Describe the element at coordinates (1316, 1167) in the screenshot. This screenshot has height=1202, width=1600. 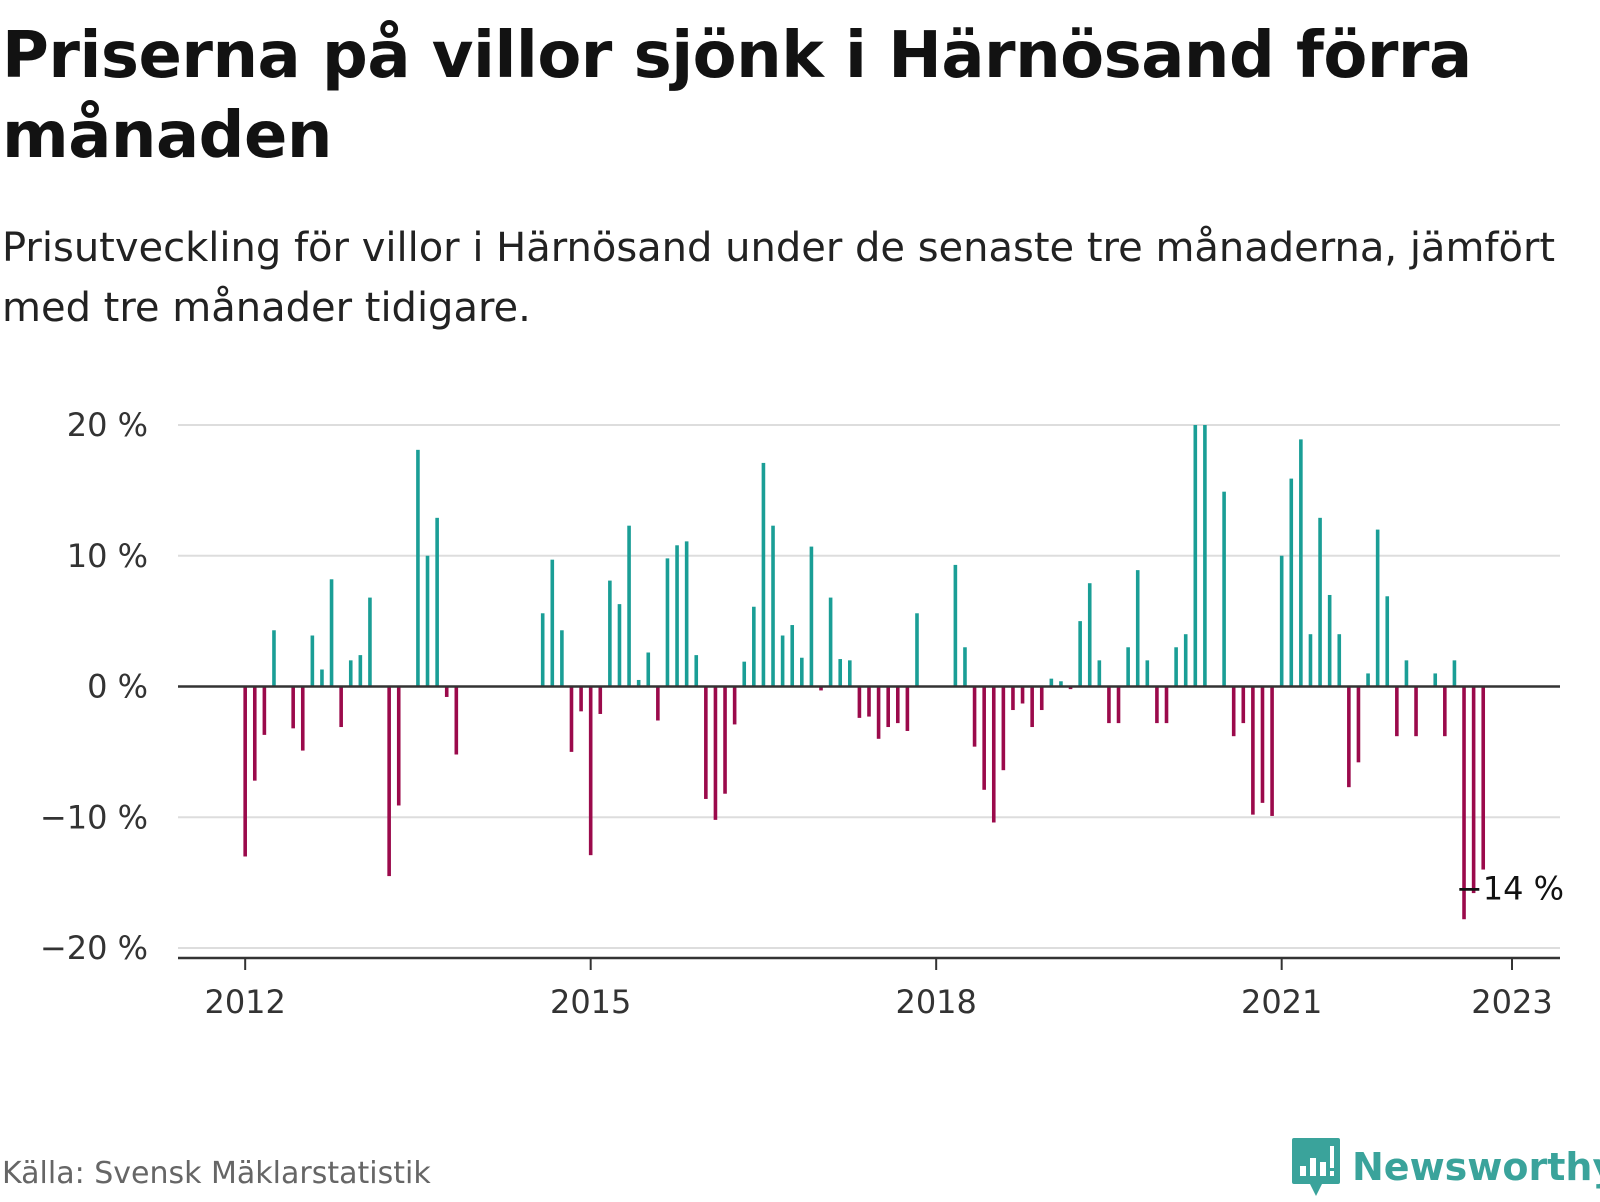
I see `bar-chart-logo-icon` at that location.